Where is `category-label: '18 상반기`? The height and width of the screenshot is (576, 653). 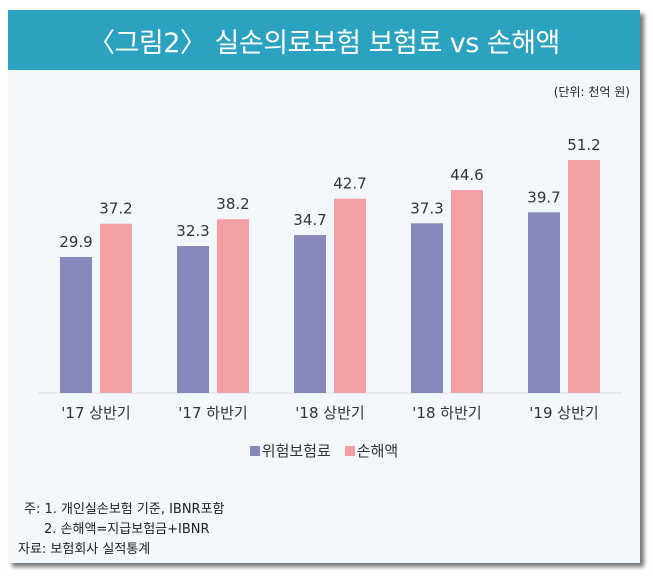
category-label: '18 상반기 is located at coordinates (329, 413).